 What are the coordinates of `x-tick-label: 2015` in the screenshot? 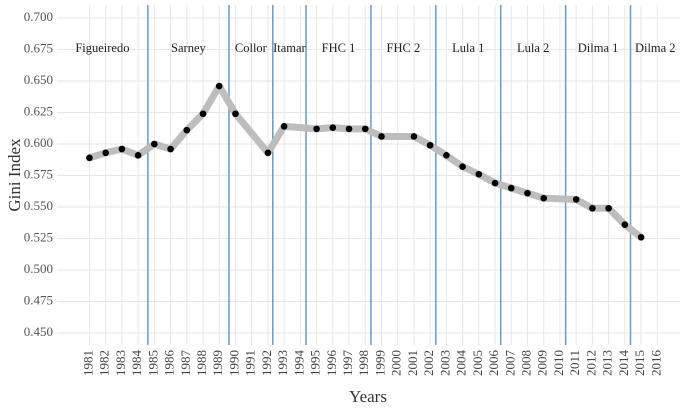 It's located at (639, 363).